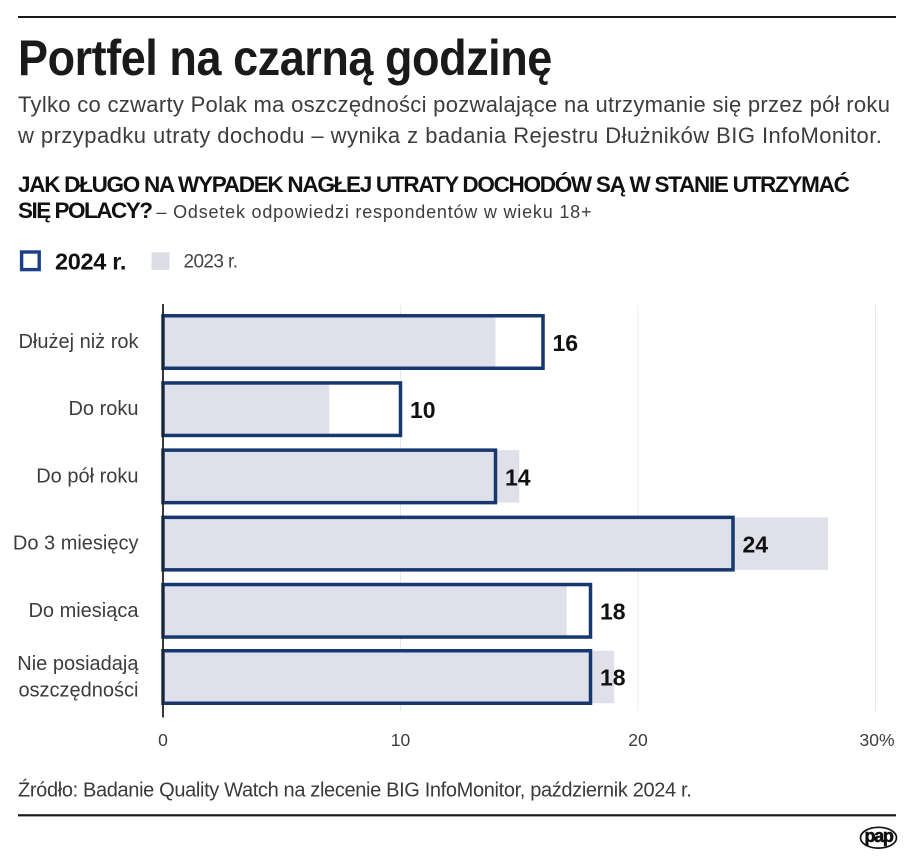 The width and height of the screenshot is (915, 863). What do you see at coordinates (566, 343) in the screenshot?
I see `svg-text: 16` at bounding box center [566, 343].